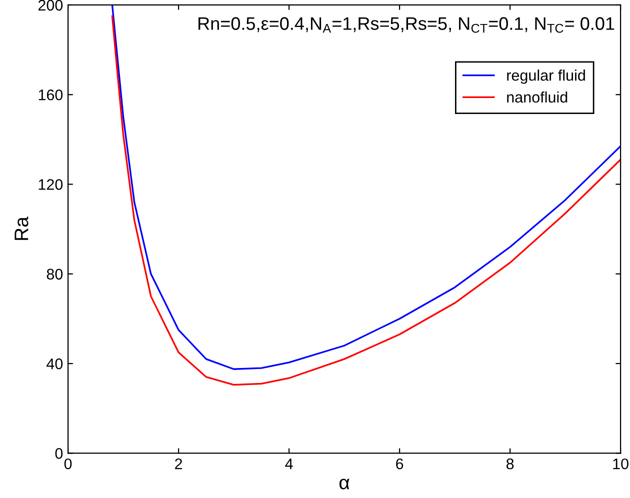  What do you see at coordinates (50, 94) in the screenshot?
I see `y-tick-label: 160` at bounding box center [50, 94].